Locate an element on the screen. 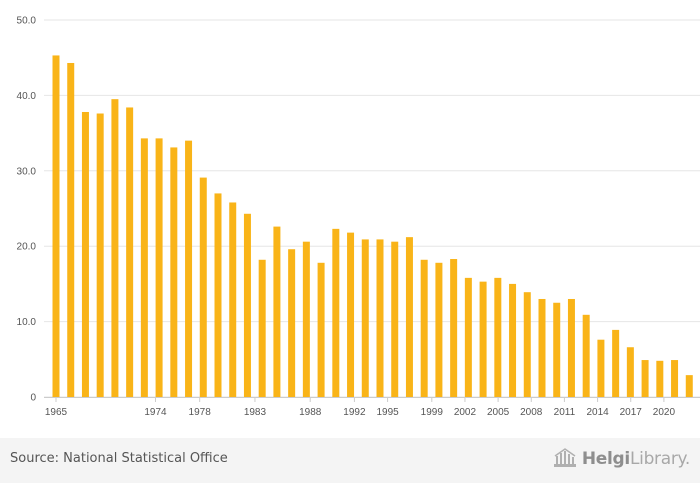 The height and width of the screenshot is (483, 700). helgi-library-logo: HelgiLibrary. is located at coordinates (621, 459).